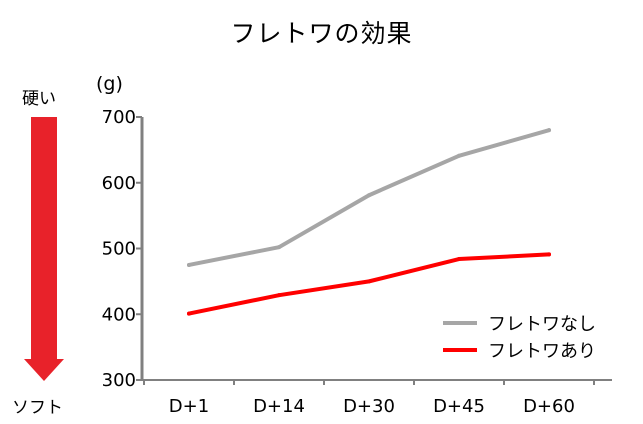 Image resolution: width=643 pixels, height=424 pixels. What do you see at coordinates (37, 408) in the screenshot?
I see `soft-label: ソフト` at bounding box center [37, 408].